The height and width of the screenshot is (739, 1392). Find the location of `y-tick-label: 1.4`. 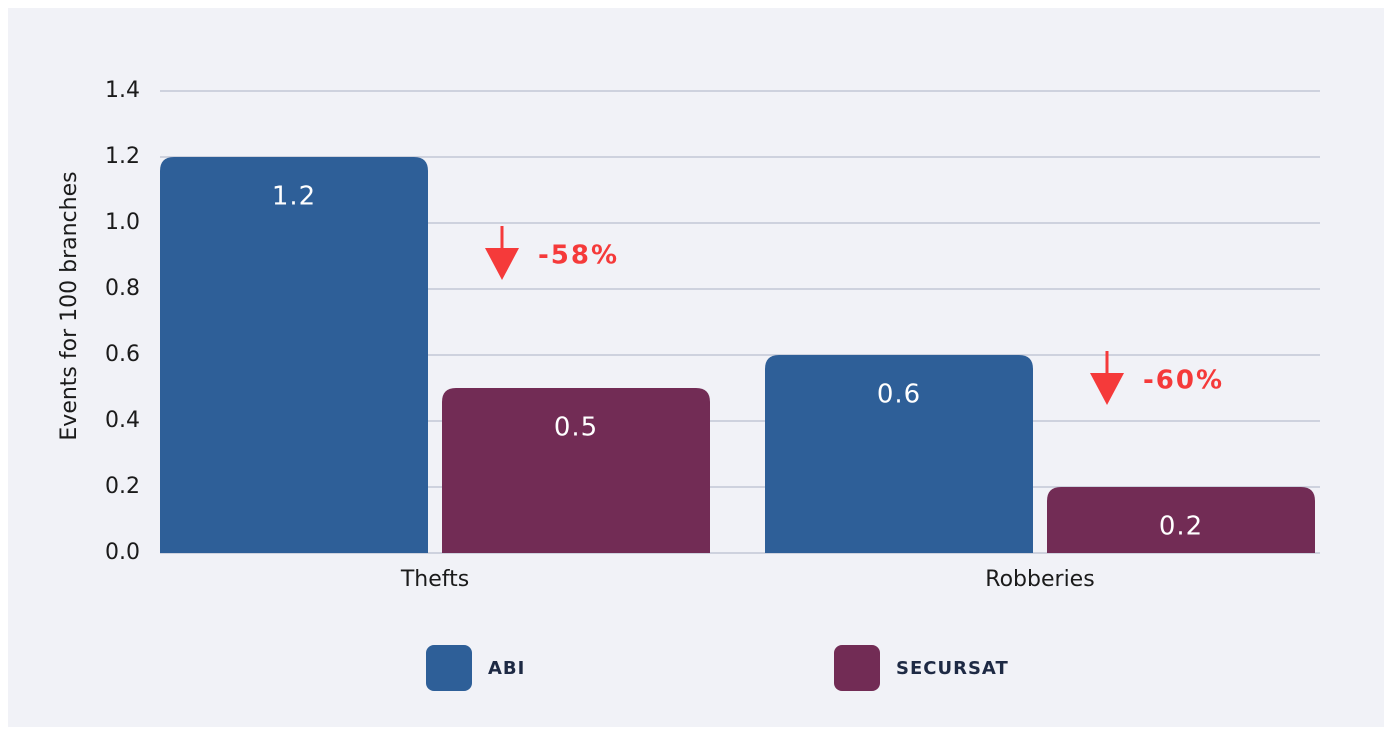

y-tick-label: 1.4 is located at coordinates (122, 90).